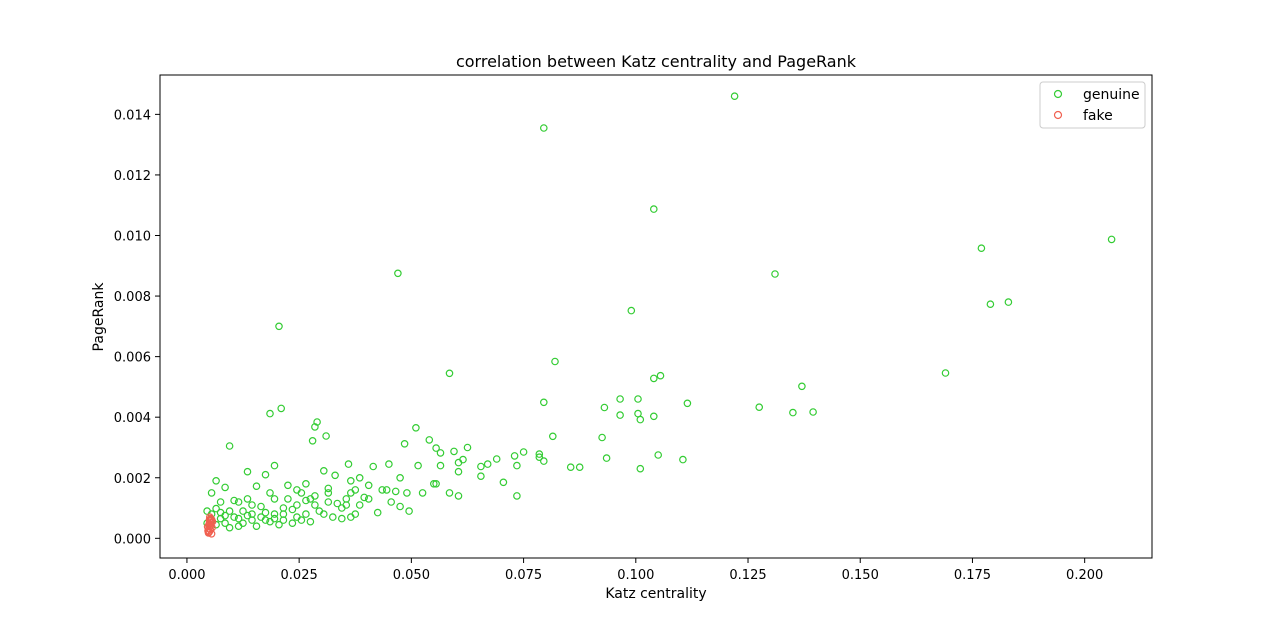 The height and width of the screenshot is (627, 1280). I want to click on y-axis-label: PageRank, so click(99, 317).